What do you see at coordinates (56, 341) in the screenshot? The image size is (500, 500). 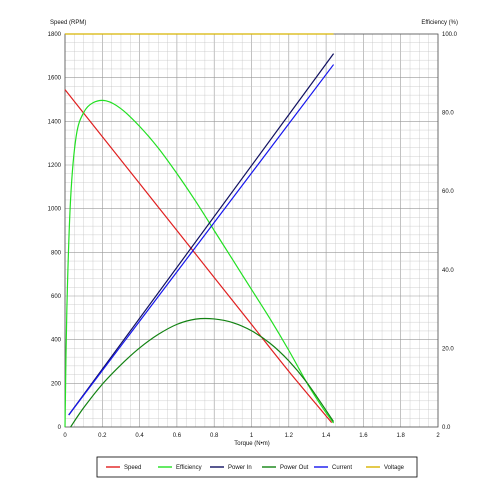 I see `left-tick-label: 400` at bounding box center [56, 341].